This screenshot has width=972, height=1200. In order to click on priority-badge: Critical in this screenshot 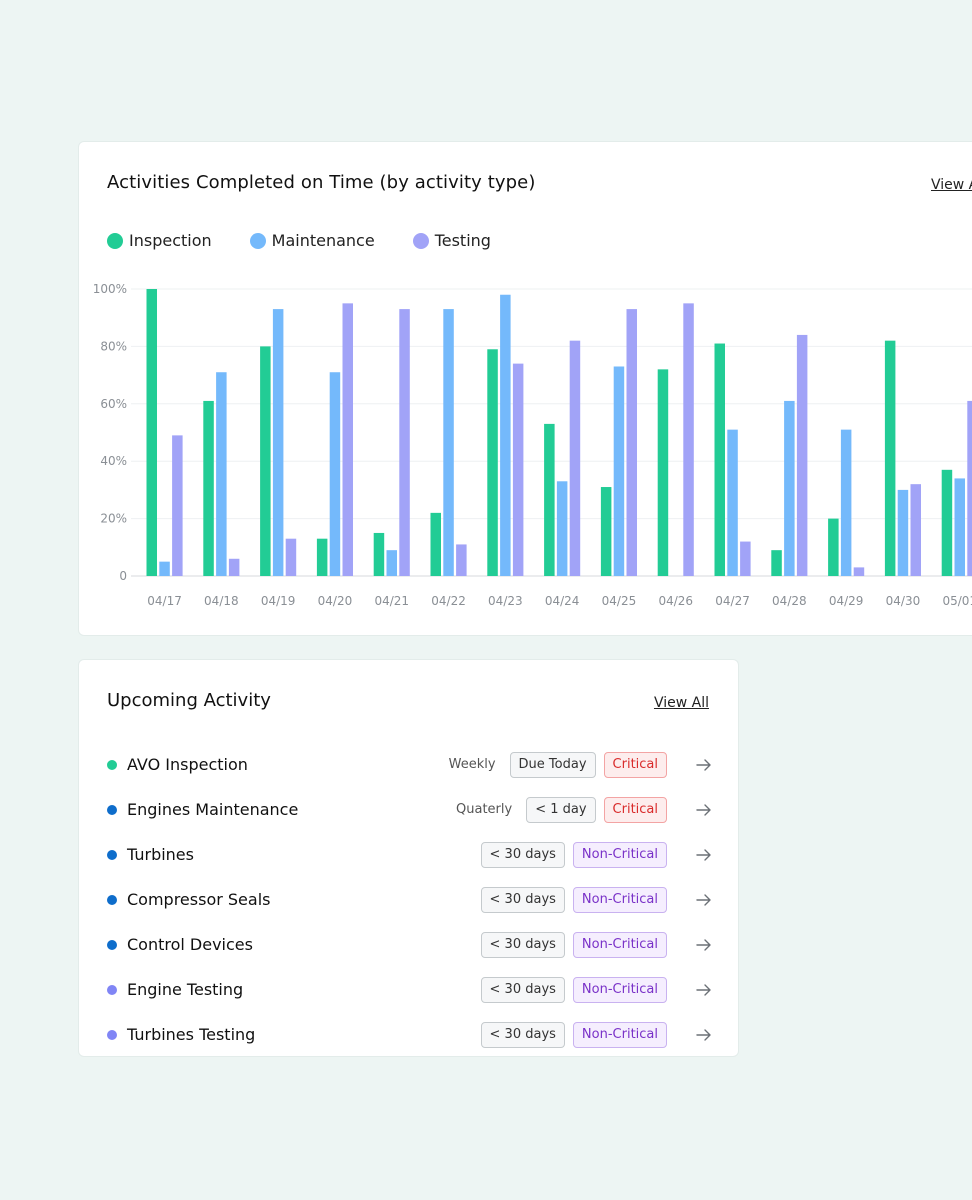, I will do `click(635, 764)`.